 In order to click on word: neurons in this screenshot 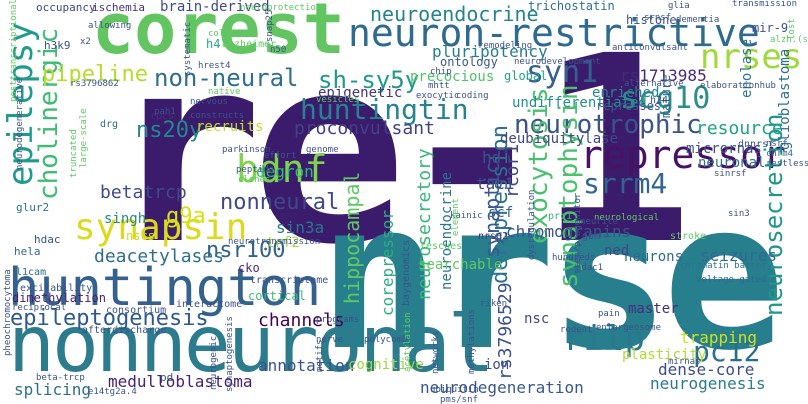, I will do `click(654, 257)`.